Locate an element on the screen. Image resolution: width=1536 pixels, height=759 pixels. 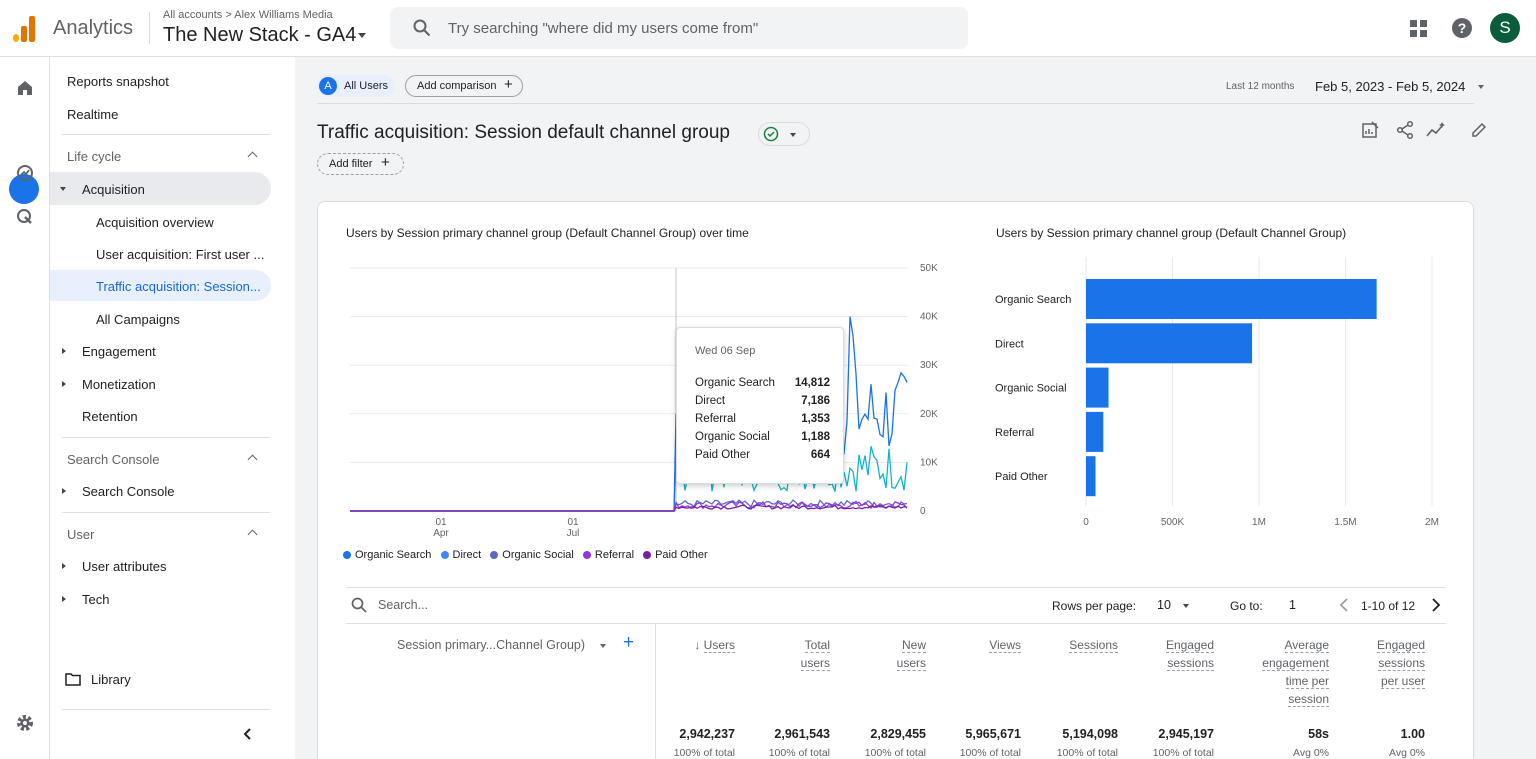
plus-icon: + is located at coordinates (508, 84).